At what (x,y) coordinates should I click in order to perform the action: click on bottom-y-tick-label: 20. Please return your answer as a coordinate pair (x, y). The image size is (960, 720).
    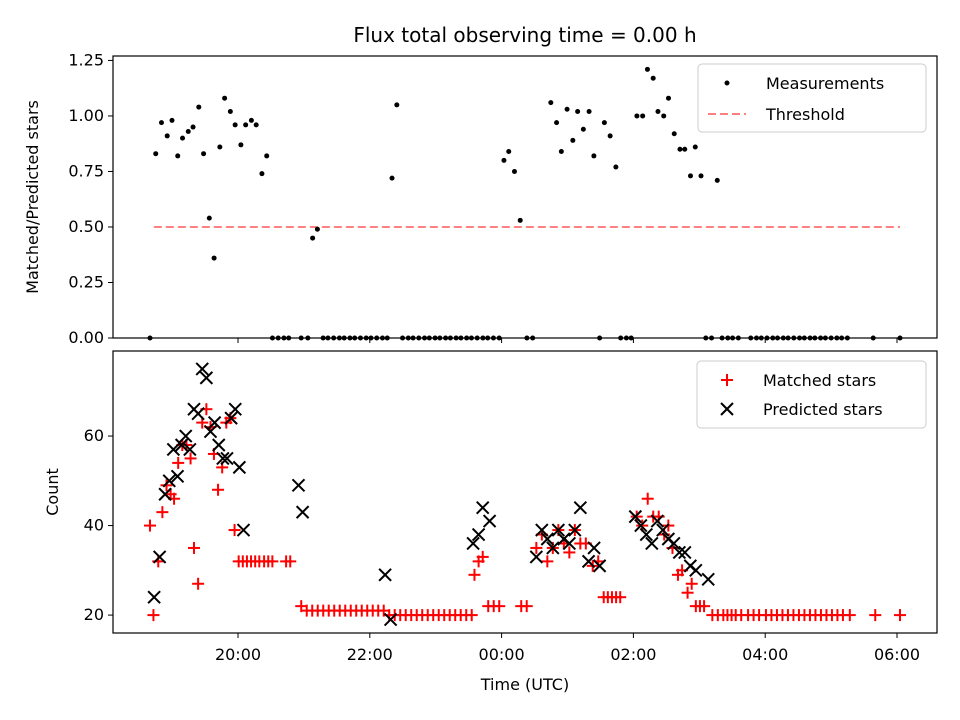
    Looking at the image, I should click on (94, 614).